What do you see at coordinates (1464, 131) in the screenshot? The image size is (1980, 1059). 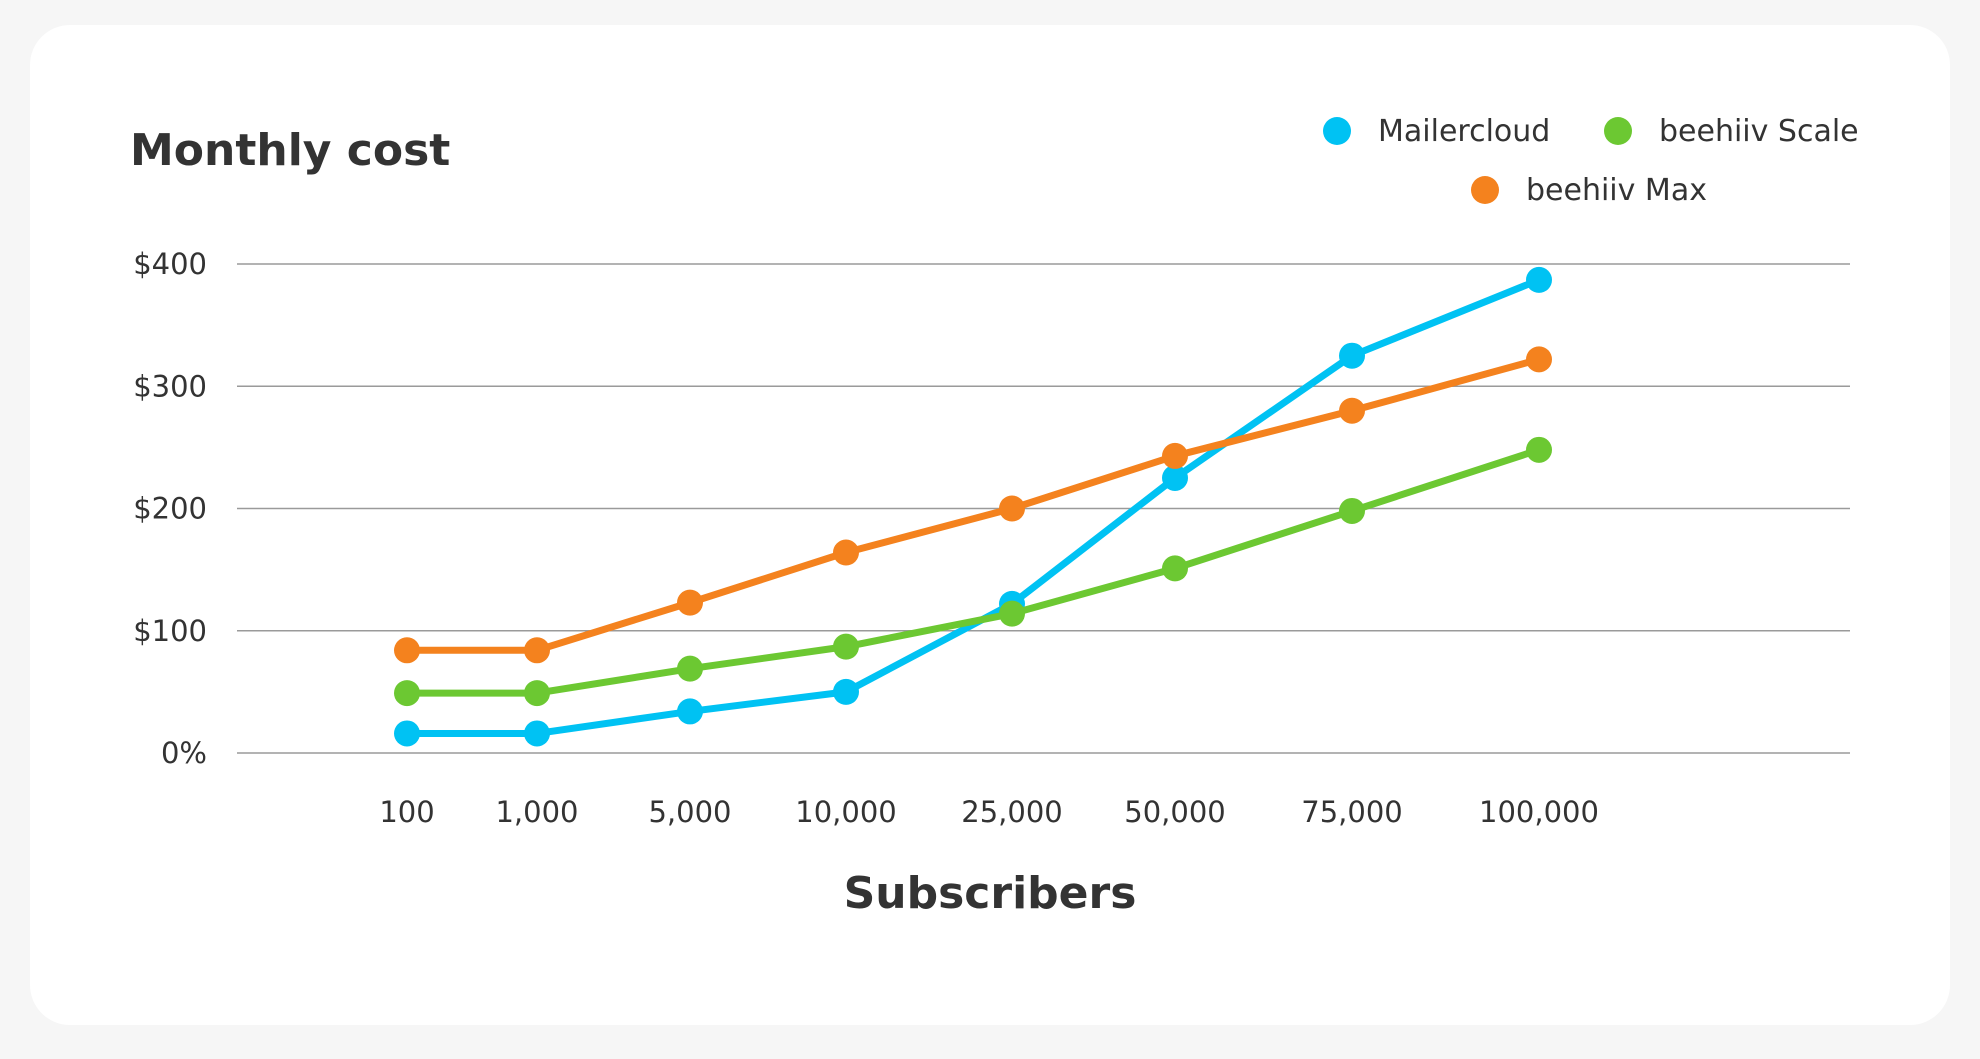 I see `legend-label: Mailercloud` at bounding box center [1464, 131].